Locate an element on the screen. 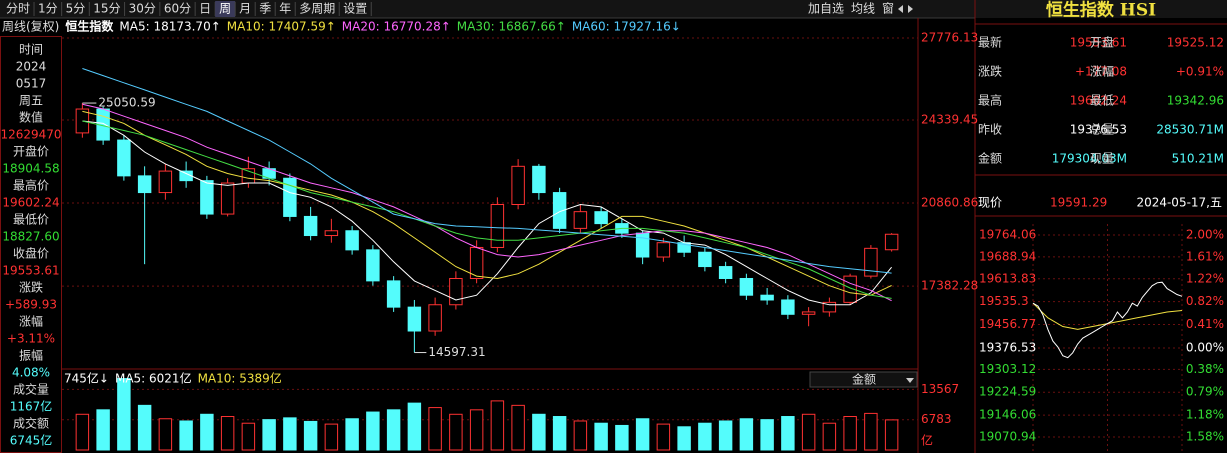 This screenshot has width=1227, height=453. tab-active is located at coordinates (225, 9).